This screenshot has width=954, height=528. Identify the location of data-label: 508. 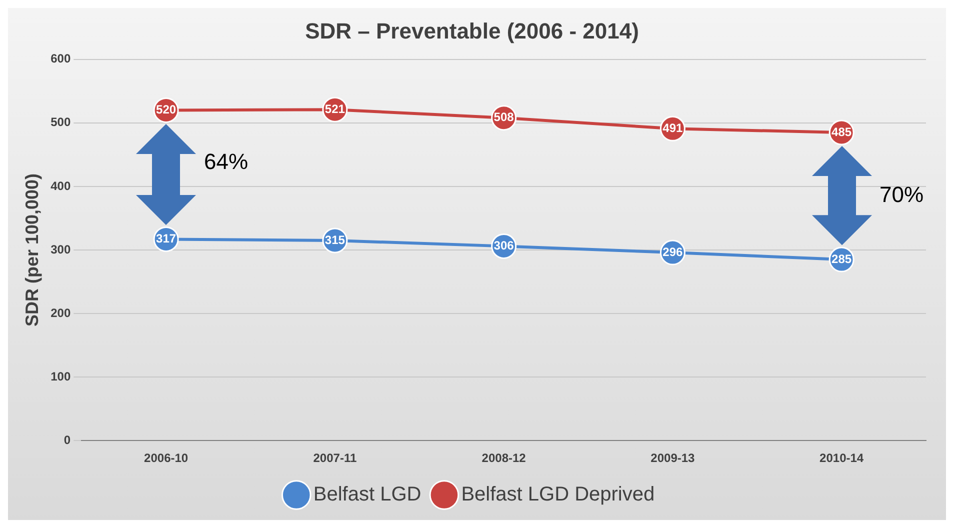
(504, 117).